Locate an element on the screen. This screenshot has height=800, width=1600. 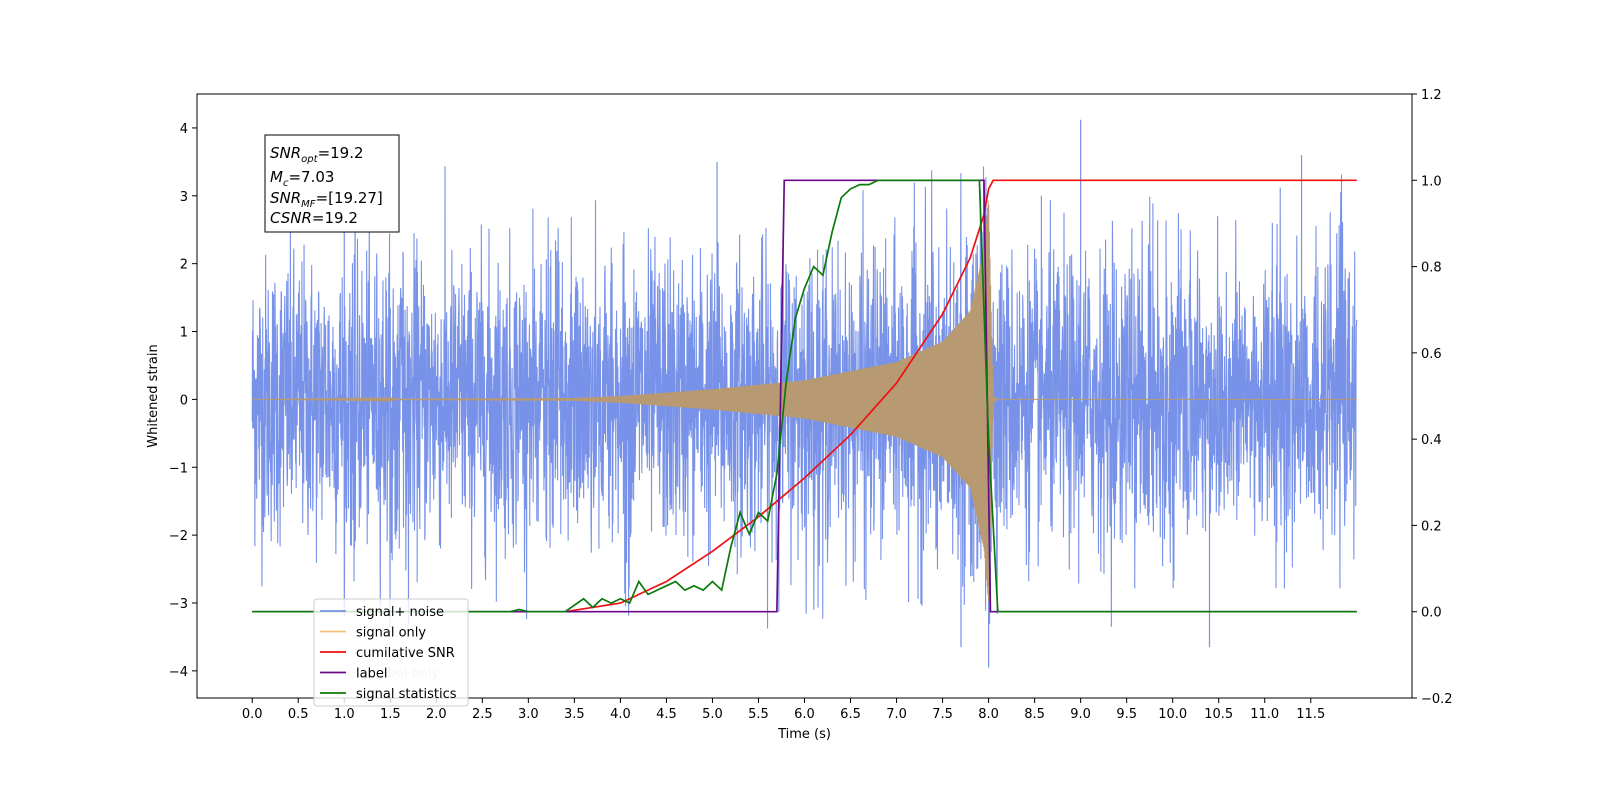
legend-label-signal-noise: signal+ noise is located at coordinates (400, 612).